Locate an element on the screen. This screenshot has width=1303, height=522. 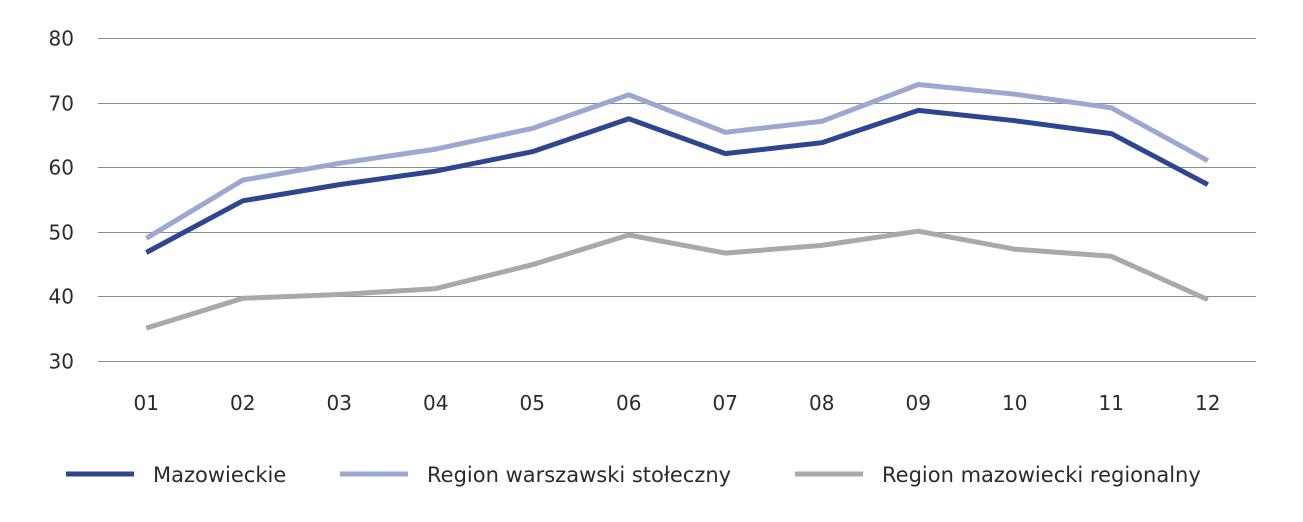
legend-item: Region warszawski stołeczny is located at coordinates (535, 475).